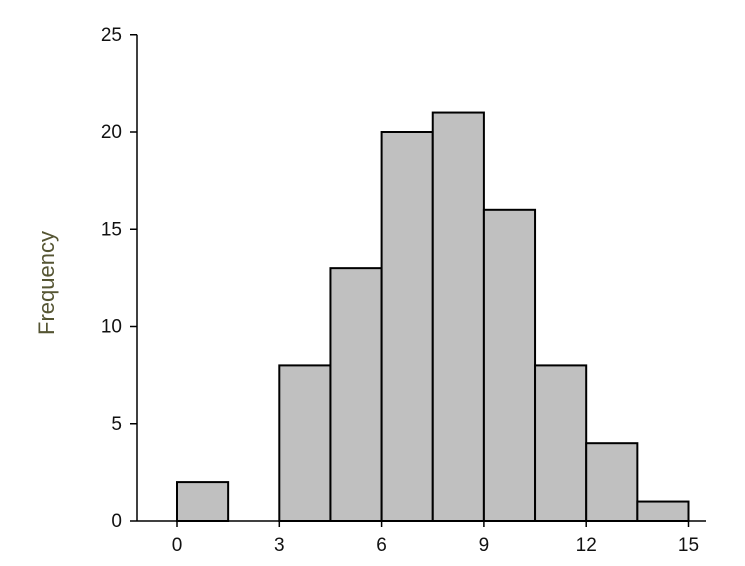  I want to click on y-tick-label: 10, so click(111, 327).